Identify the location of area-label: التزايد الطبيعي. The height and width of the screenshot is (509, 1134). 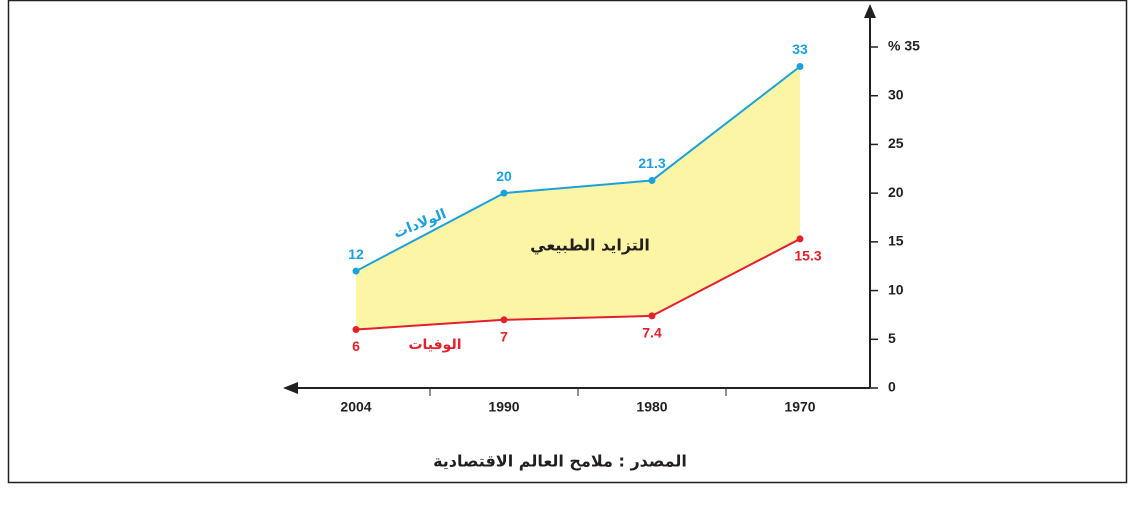
(590, 246).